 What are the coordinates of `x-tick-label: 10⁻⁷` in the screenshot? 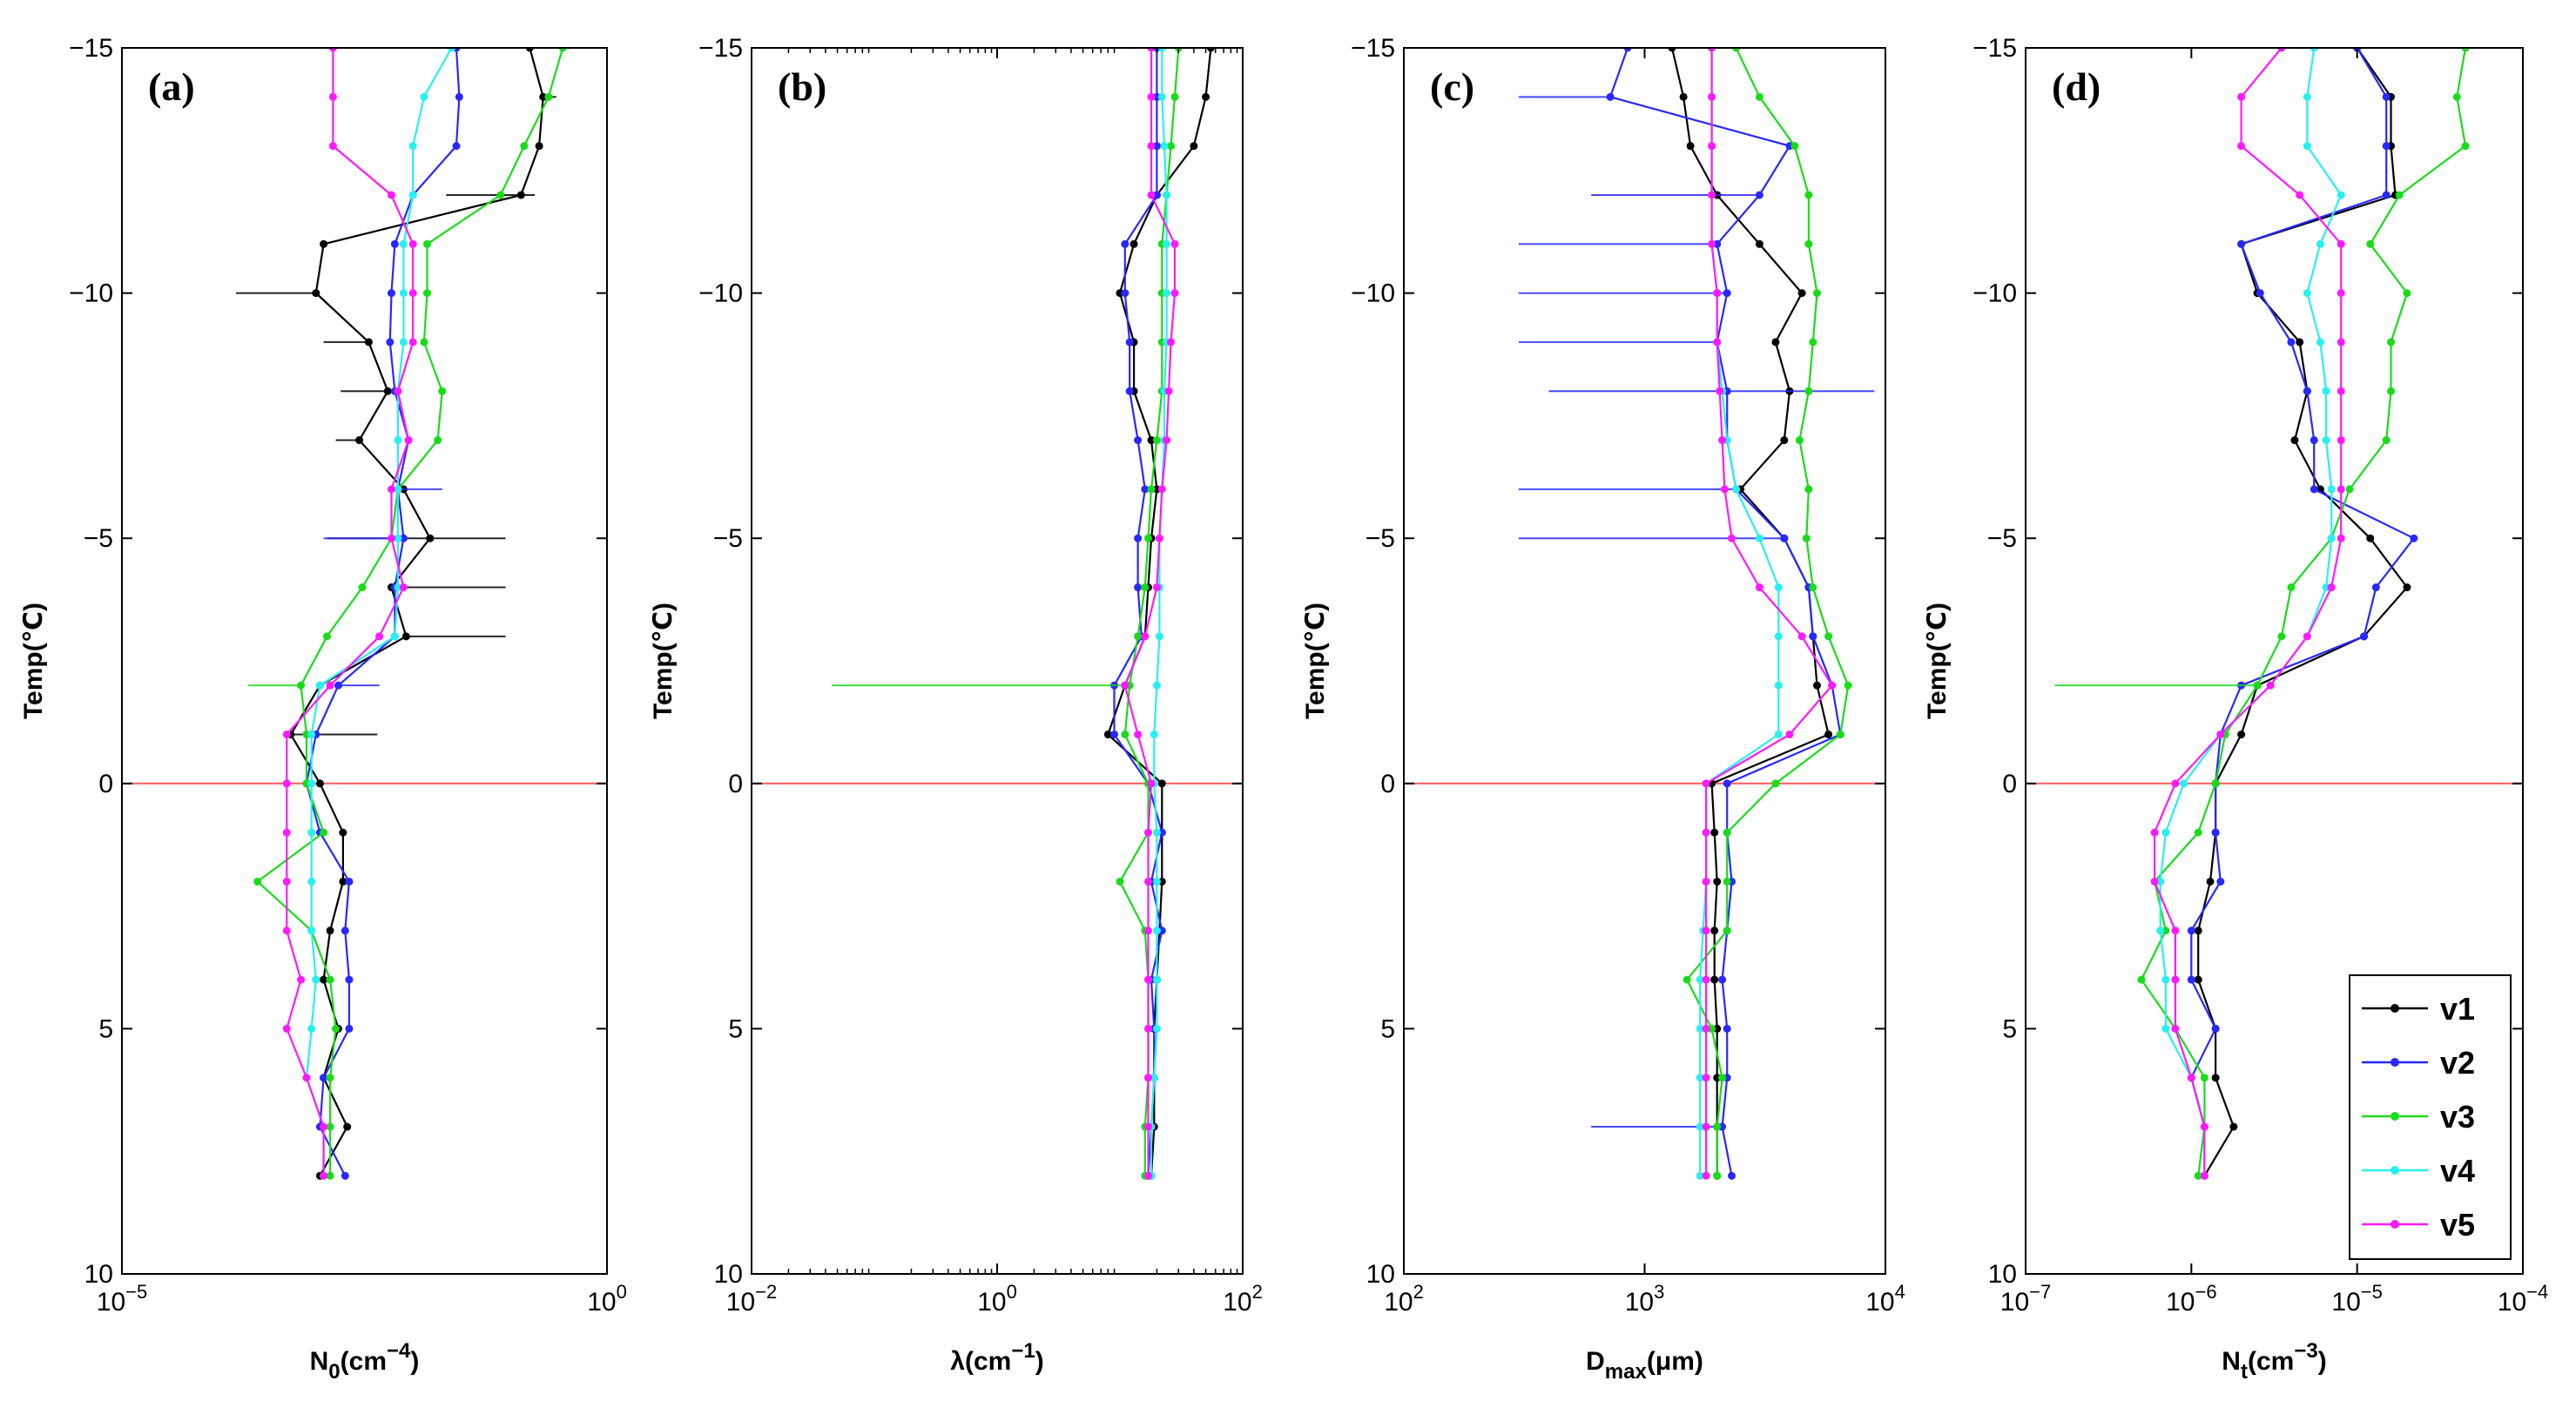 It's located at (2026, 1299).